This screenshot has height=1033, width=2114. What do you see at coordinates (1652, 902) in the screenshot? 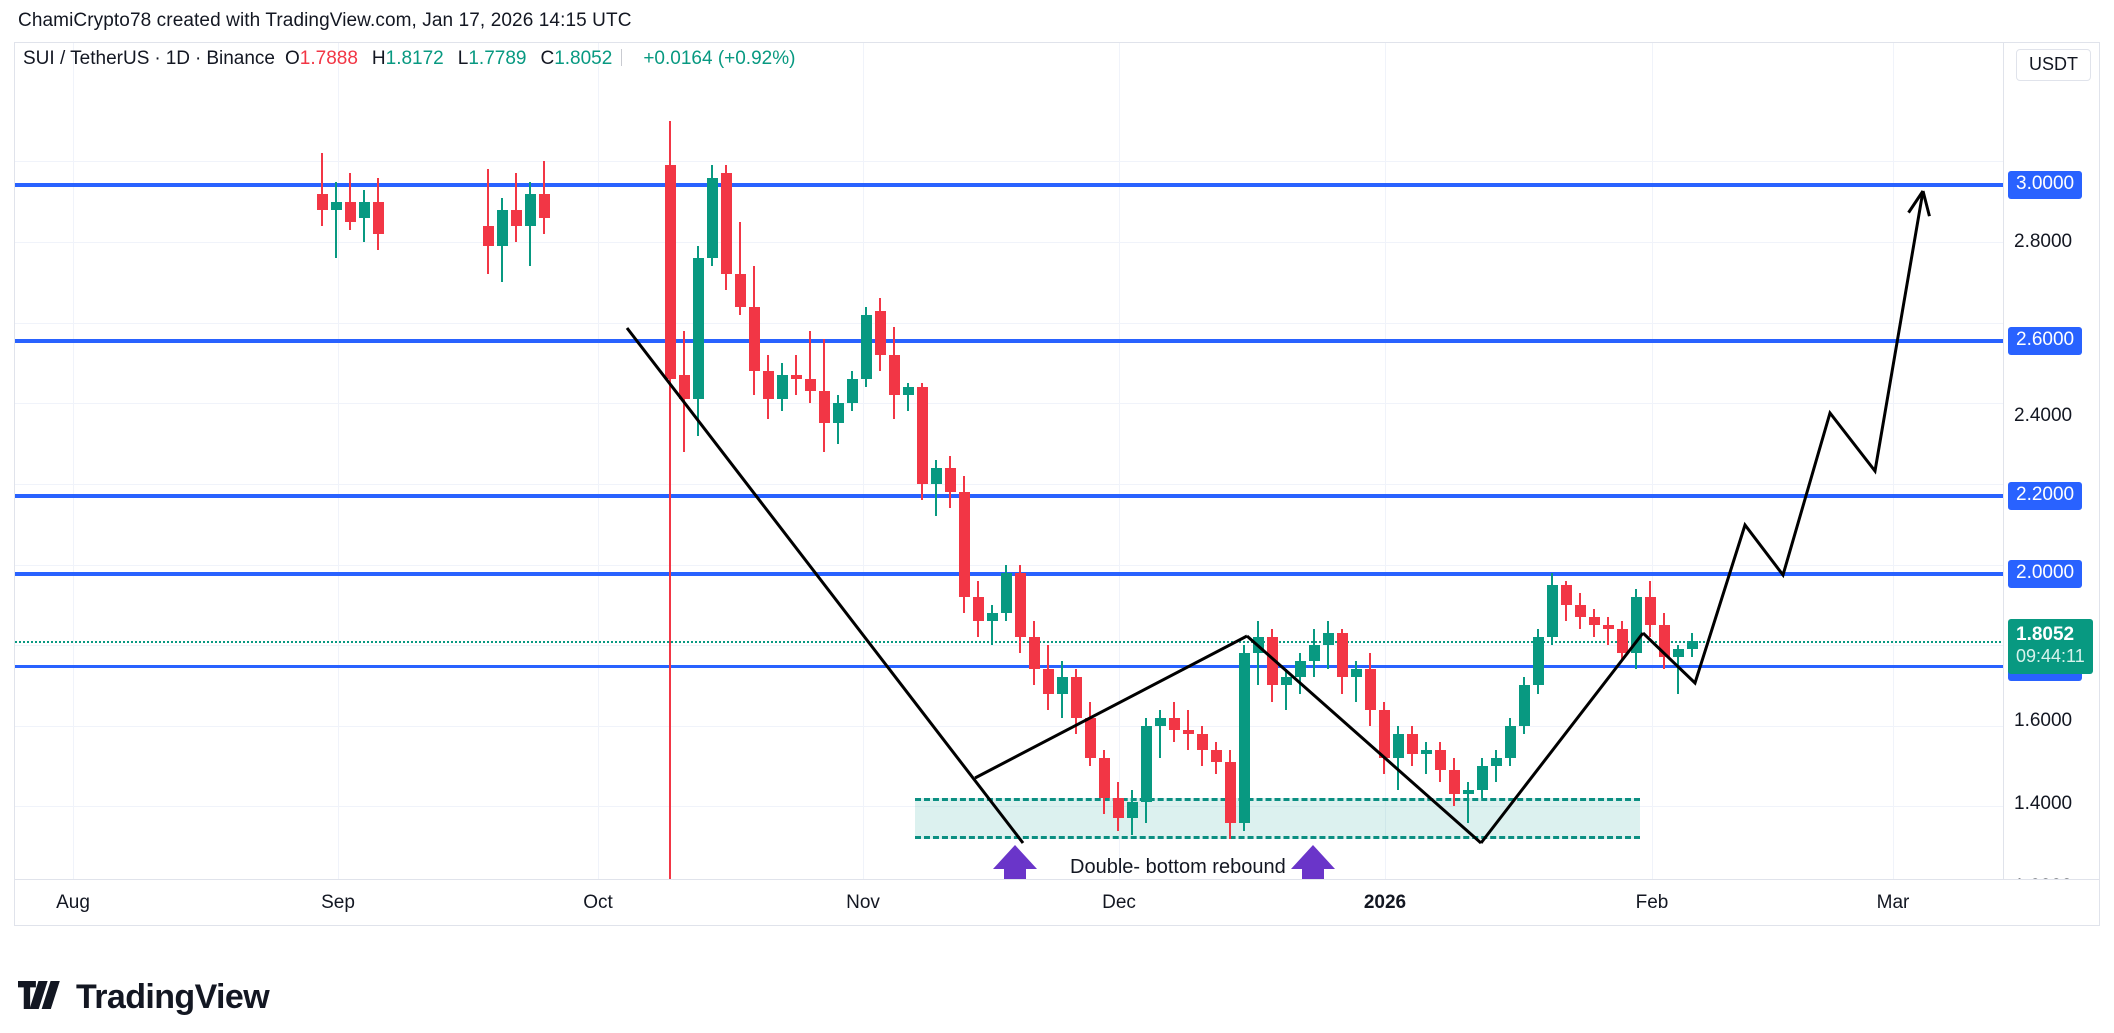
I see `time-tick-label: Feb` at bounding box center [1652, 902].